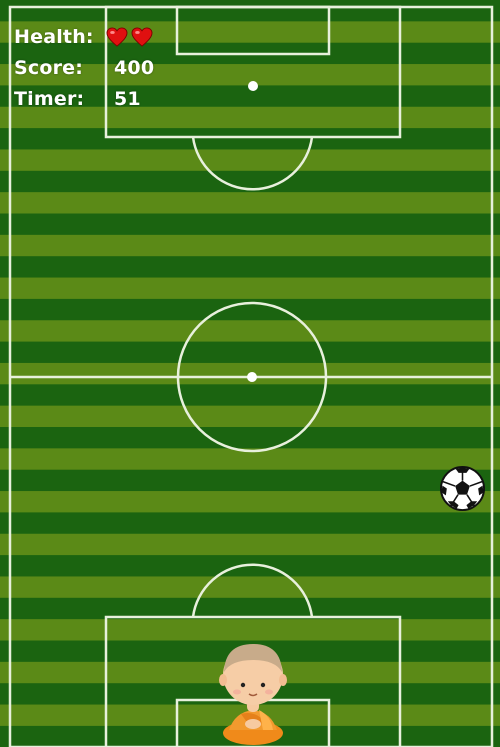 The image size is (500, 747). I want to click on health-label: Health:, so click(54, 37).